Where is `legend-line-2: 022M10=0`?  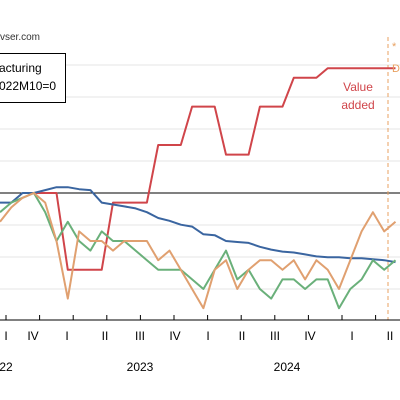 legend-line-2: 022M10=0 is located at coordinates (28, 86).